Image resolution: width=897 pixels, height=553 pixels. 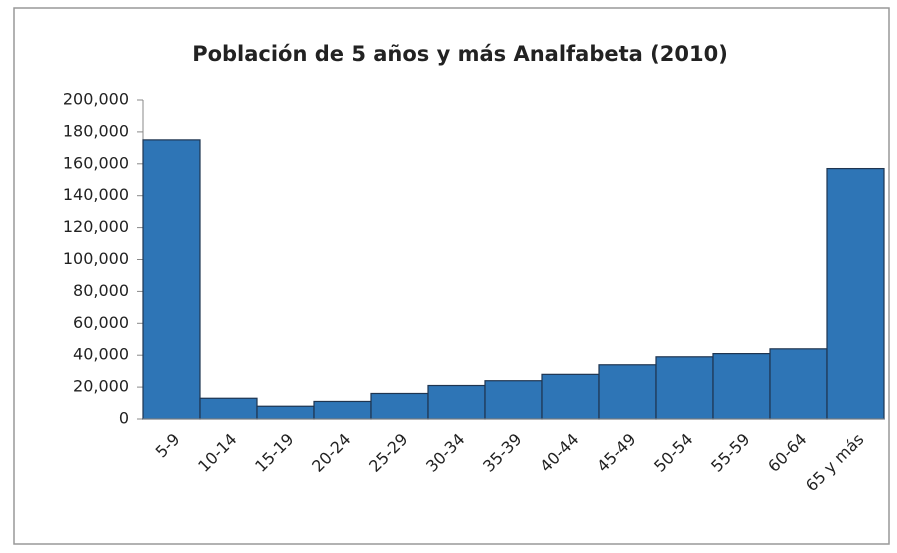 I want to click on y-tick-label: 40,000, so click(x=101, y=354).